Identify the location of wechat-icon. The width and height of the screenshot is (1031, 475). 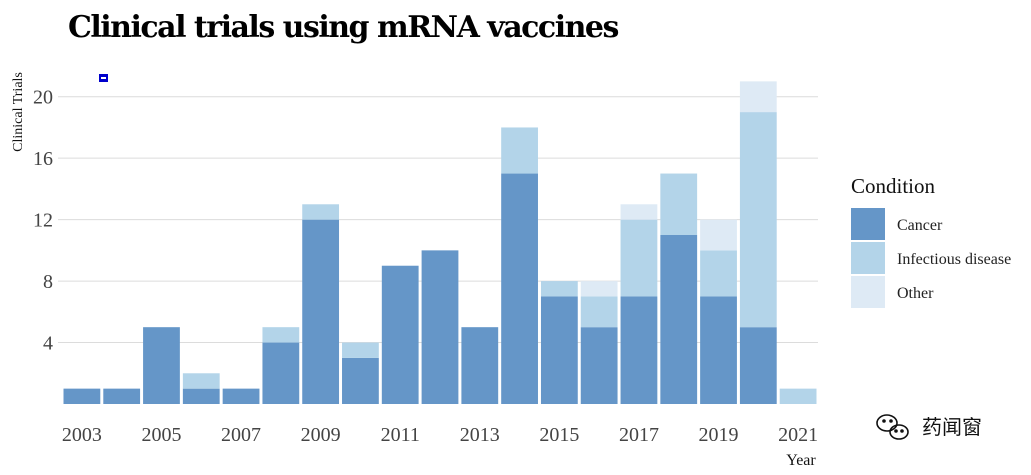
(892, 427).